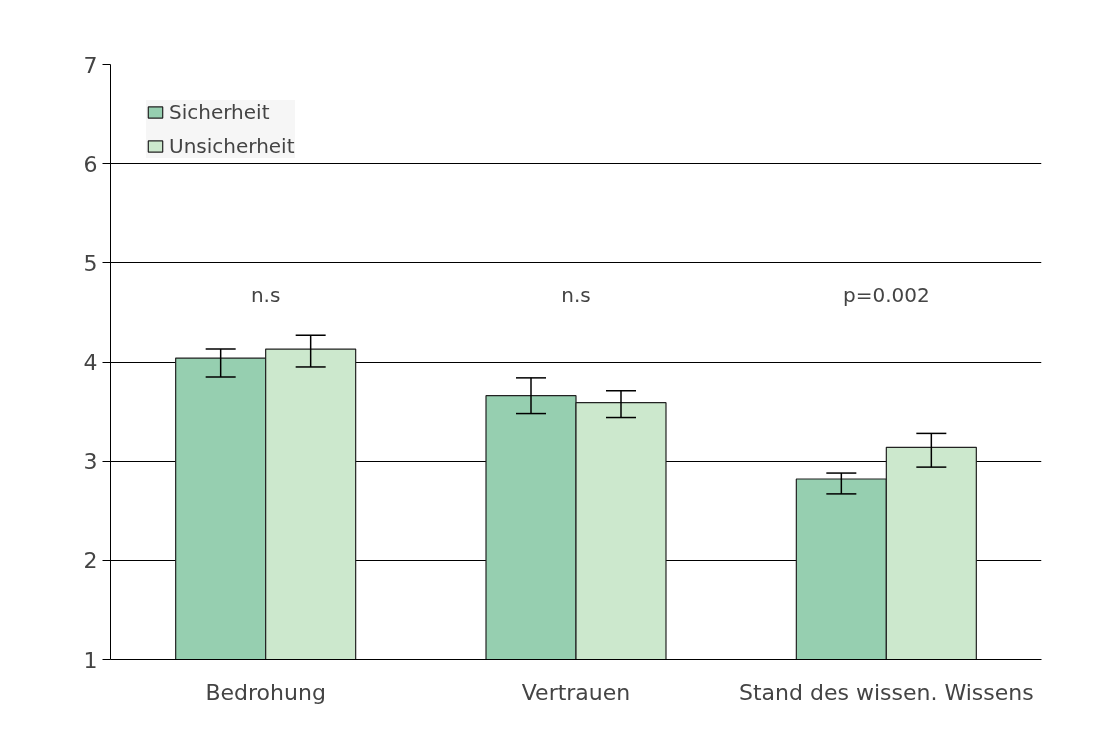  What do you see at coordinates (232, 146) in the screenshot?
I see `legend-label: Unsicherheit` at bounding box center [232, 146].